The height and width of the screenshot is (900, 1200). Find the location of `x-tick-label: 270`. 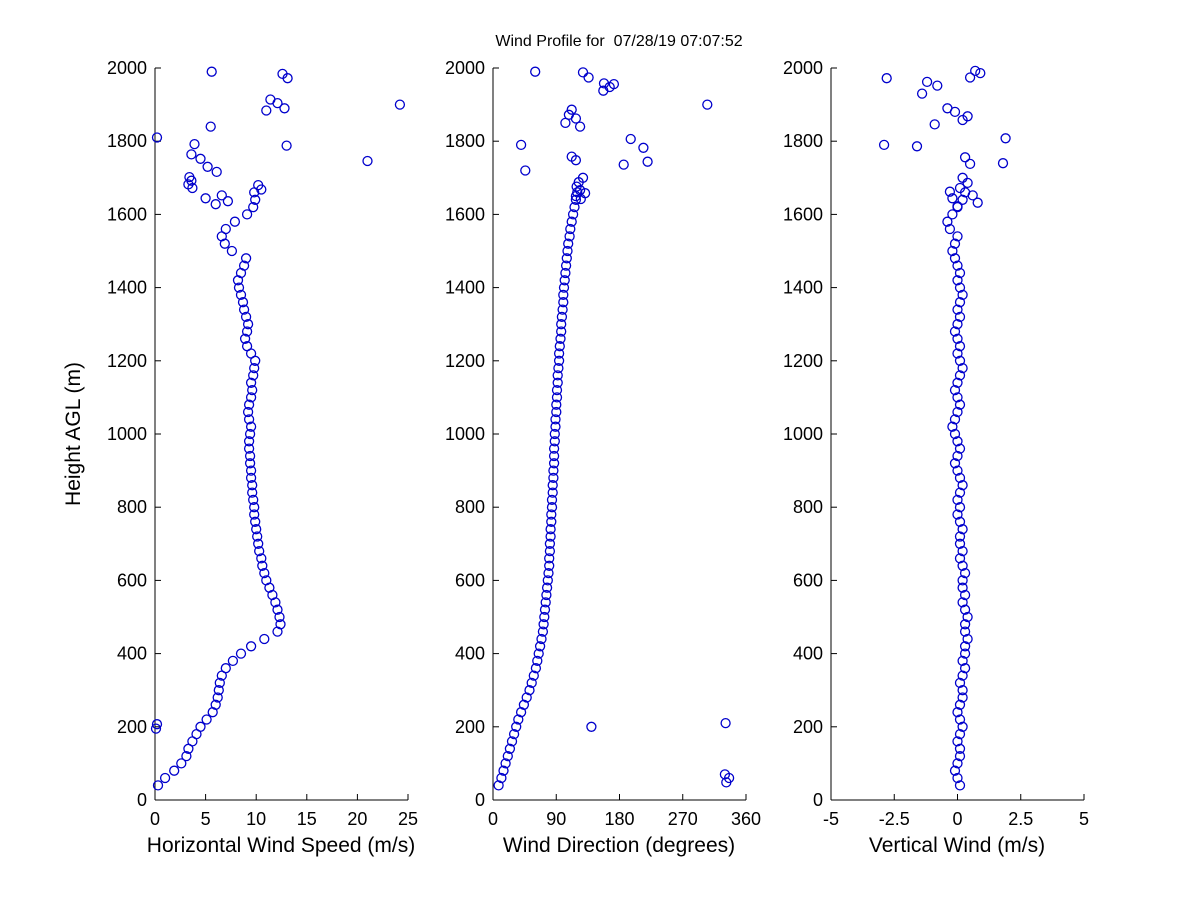

x-tick-label: 270 is located at coordinates (683, 819).